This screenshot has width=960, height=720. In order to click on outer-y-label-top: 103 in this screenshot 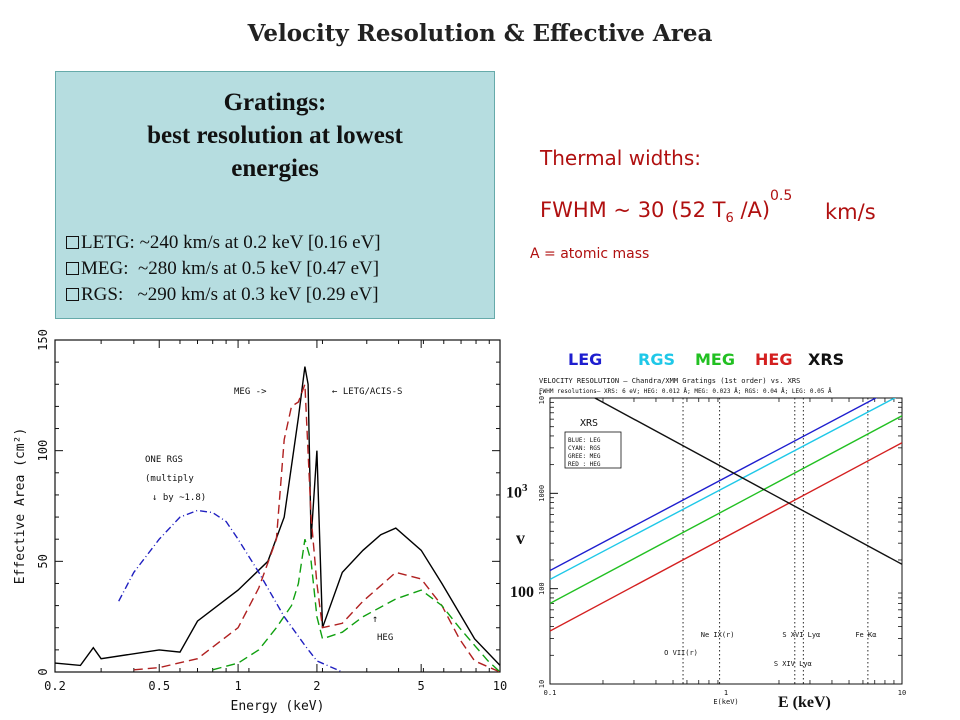, I will do `click(517, 492)`.